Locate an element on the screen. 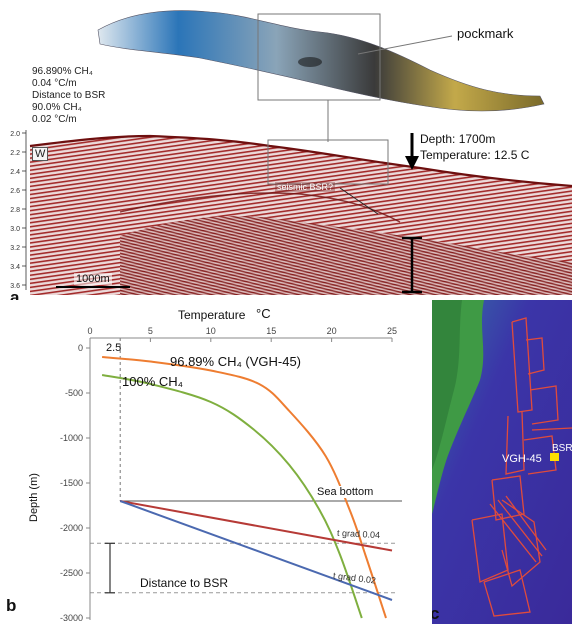 This screenshot has height=624, width=572. gradient-002-line is located at coordinates (256, 550).